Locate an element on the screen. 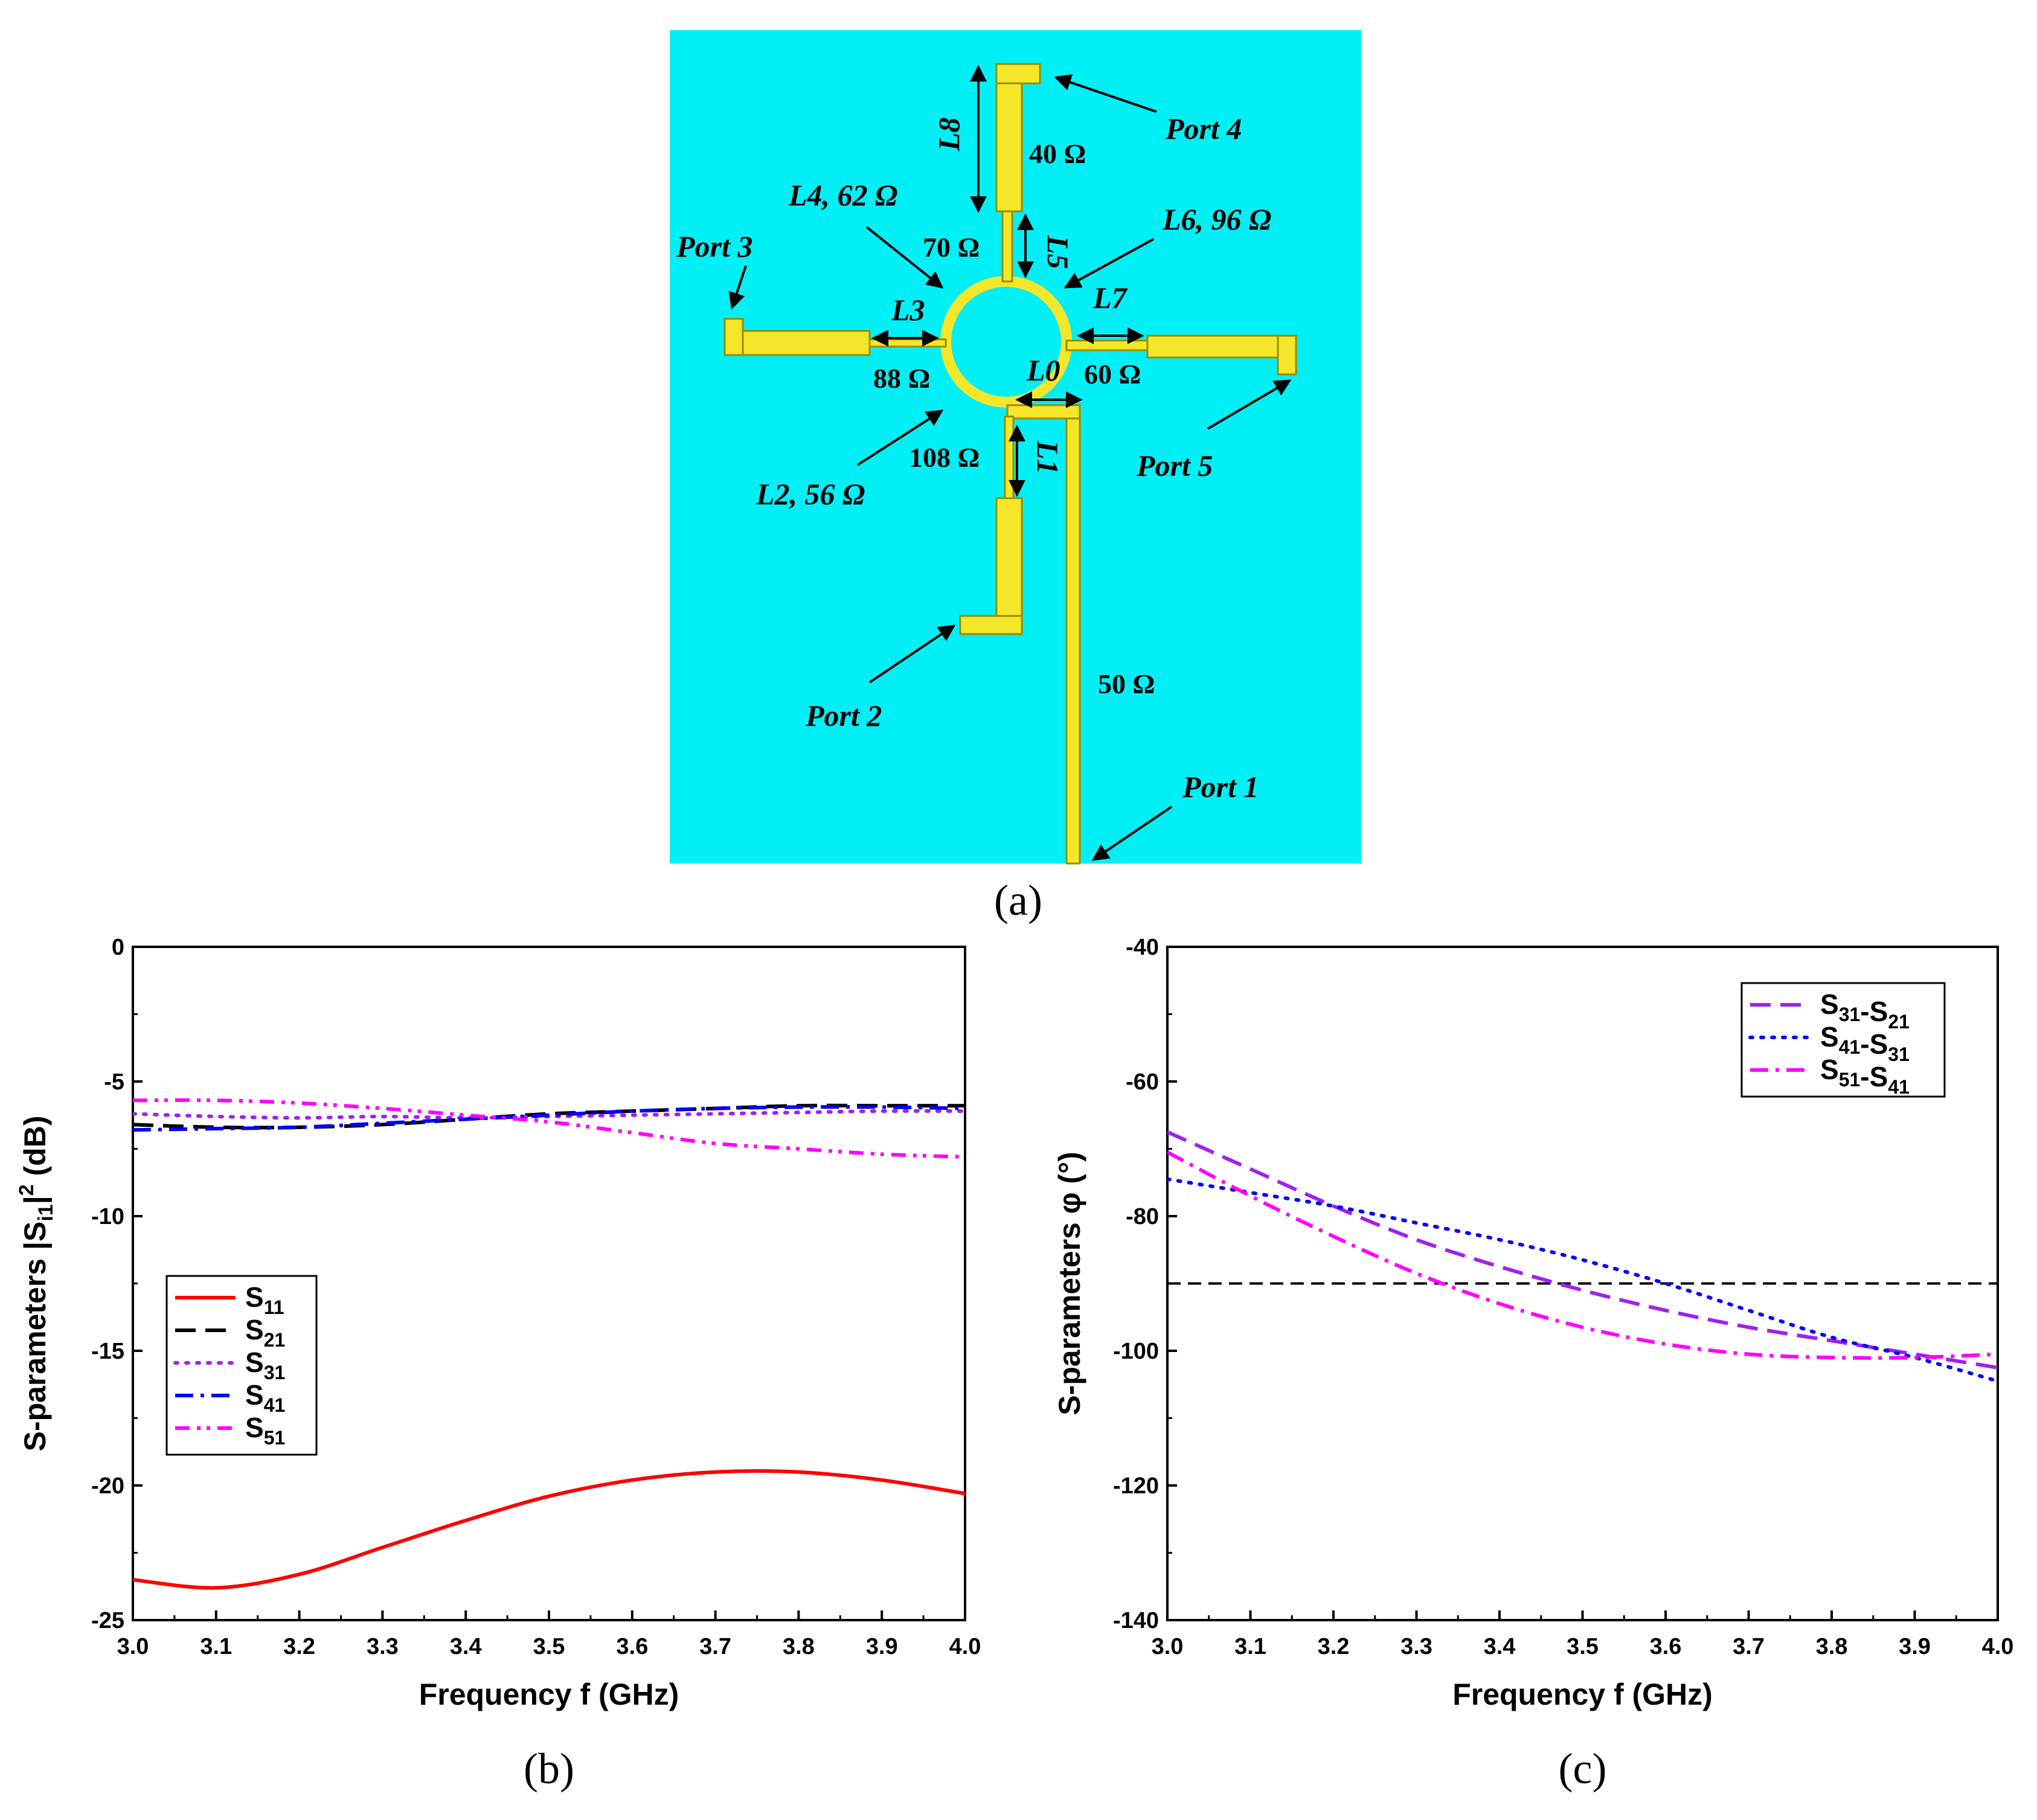  l3-line is located at coordinates (907, 343).